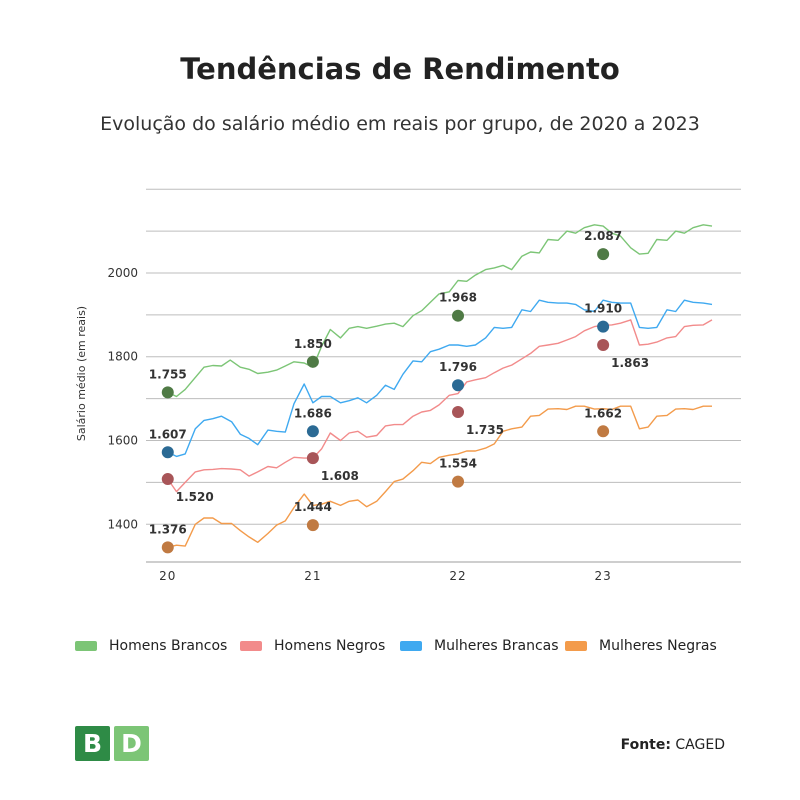 The image size is (800, 800). Describe the element at coordinates (458, 367) in the screenshot. I see `data-label: 1.796` at that location.